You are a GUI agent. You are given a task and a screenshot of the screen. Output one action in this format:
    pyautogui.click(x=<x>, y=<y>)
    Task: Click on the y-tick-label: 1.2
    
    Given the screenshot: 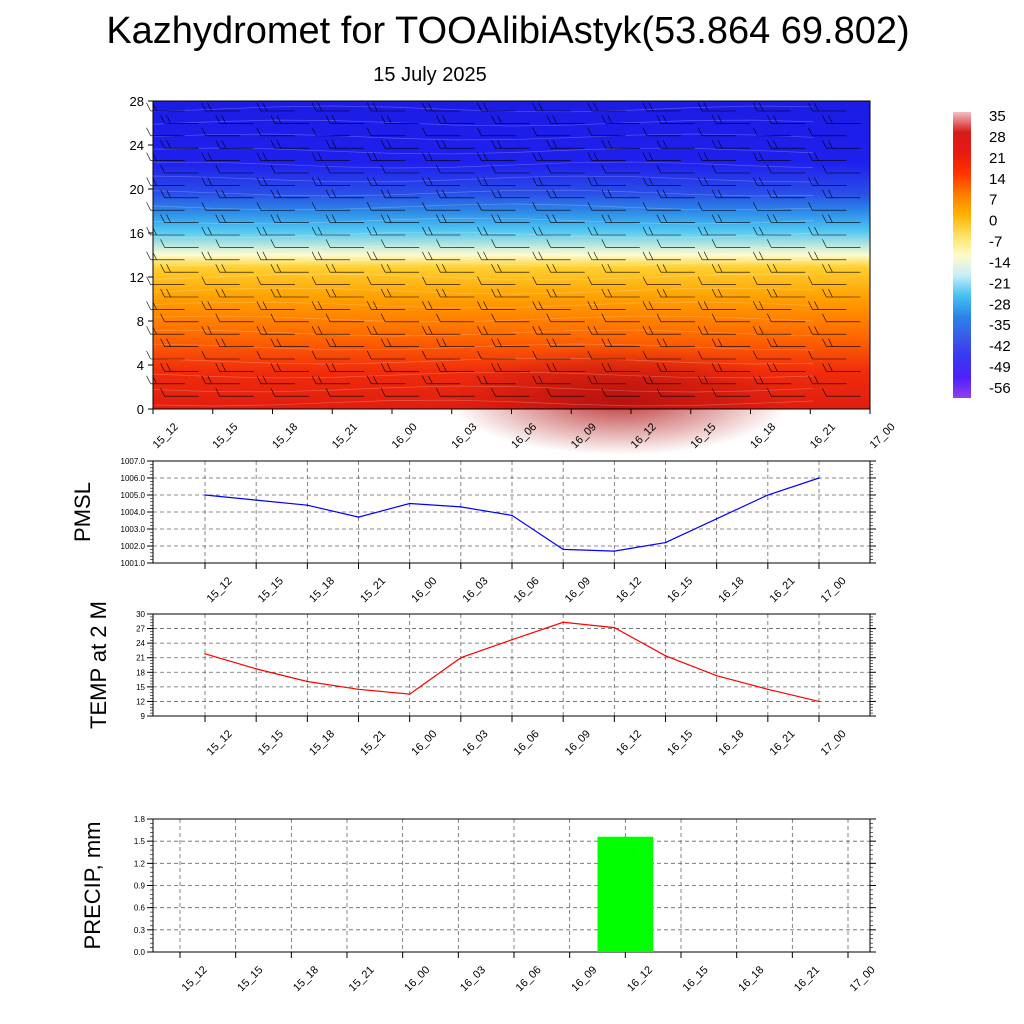 What is the action you would take?
    pyautogui.click(x=140, y=863)
    